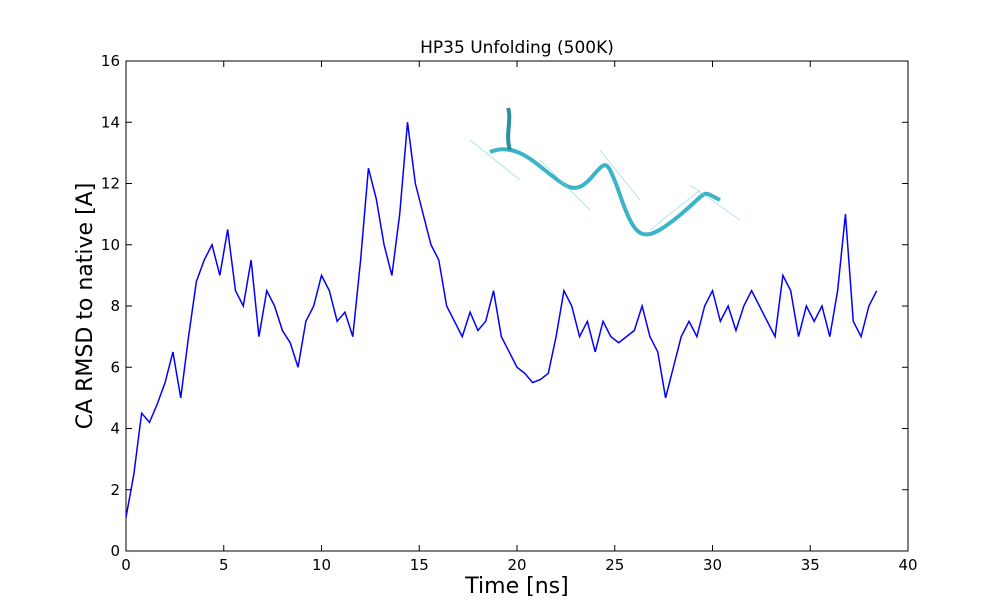 This screenshot has height=612, width=1008. I want to click on x-axis-label: Time [ns], so click(516, 586).